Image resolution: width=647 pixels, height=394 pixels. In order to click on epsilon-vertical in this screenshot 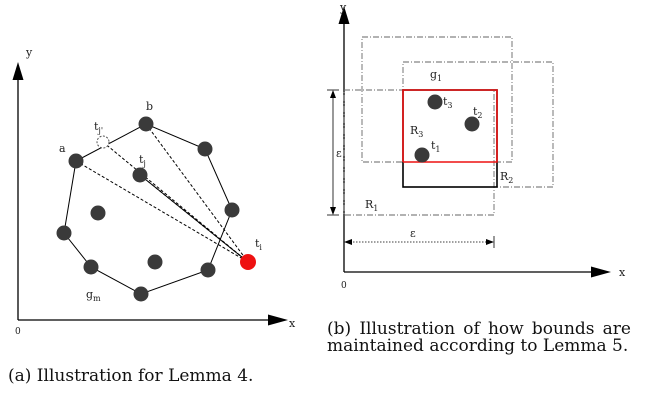, I will do `click(333, 152)`.